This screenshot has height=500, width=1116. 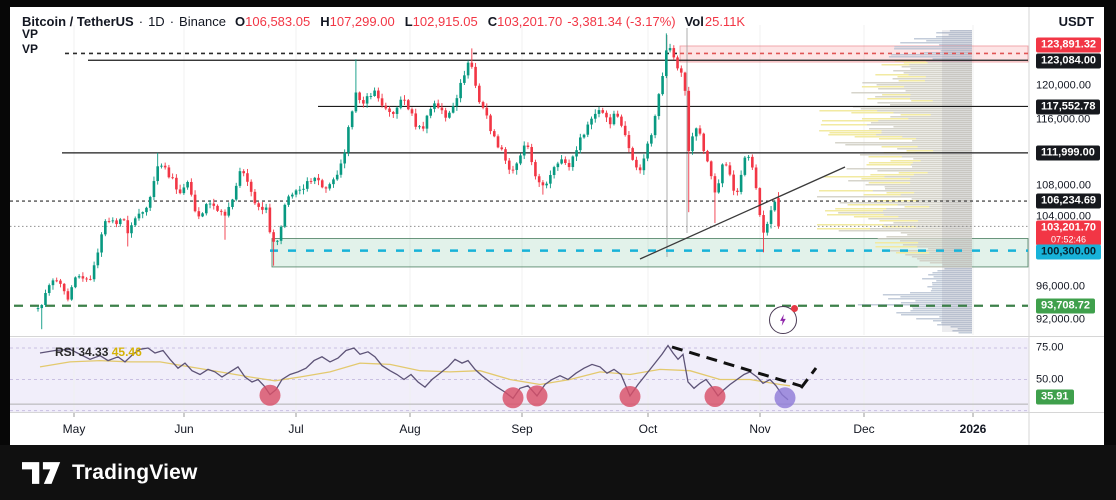 What do you see at coordinates (93, 352) in the screenshot?
I see `rsi-value: 34.33` at bounding box center [93, 352].